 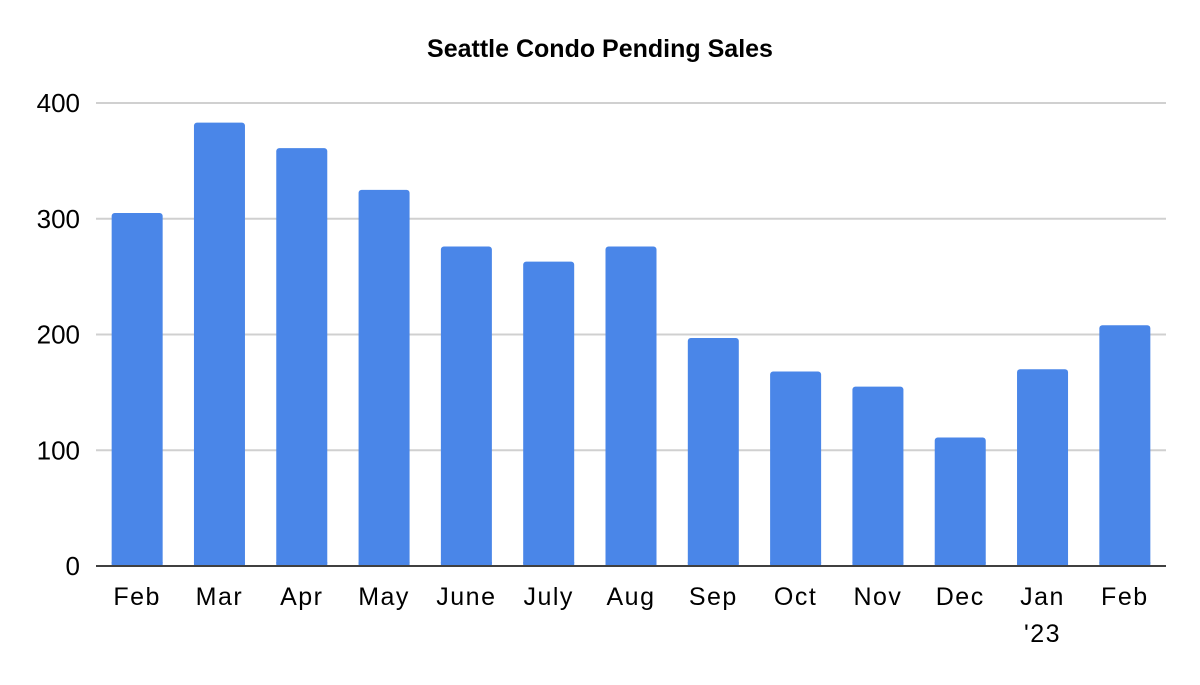 I want to click on x-tick-label: Sep, so click(x=713, y=597).